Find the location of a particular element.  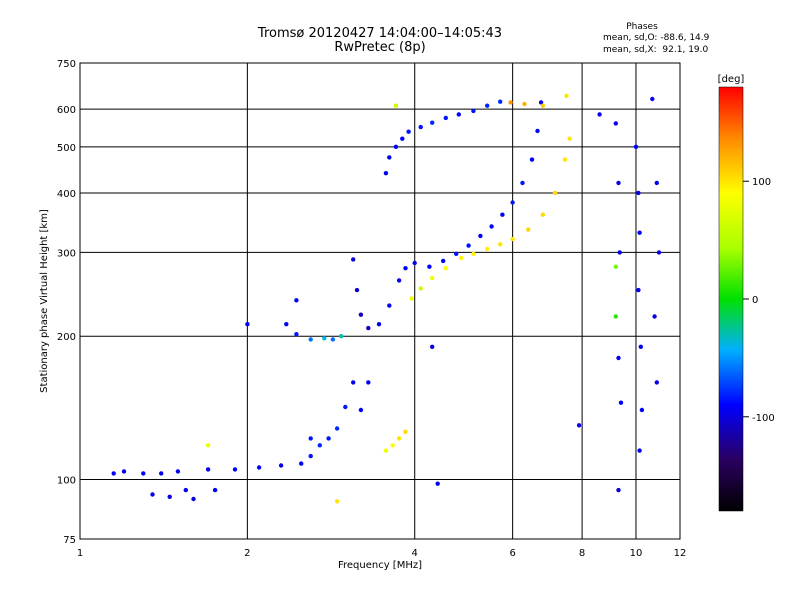

chart-title: Tromsø 20120427 14:04:00–14:05:43 is located at coordinates (380, 33).